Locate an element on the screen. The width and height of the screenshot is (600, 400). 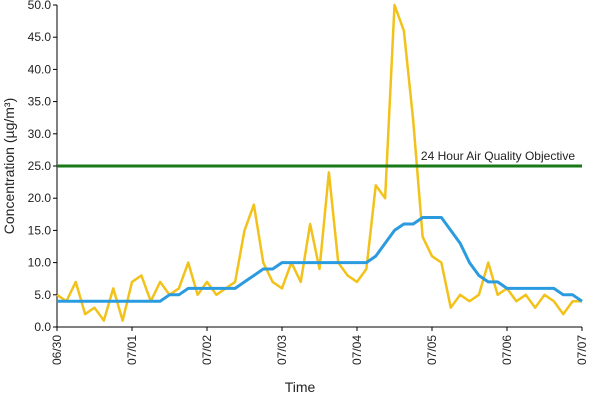
x-tick-label: 07/07 is located at coordinates (582, 350).